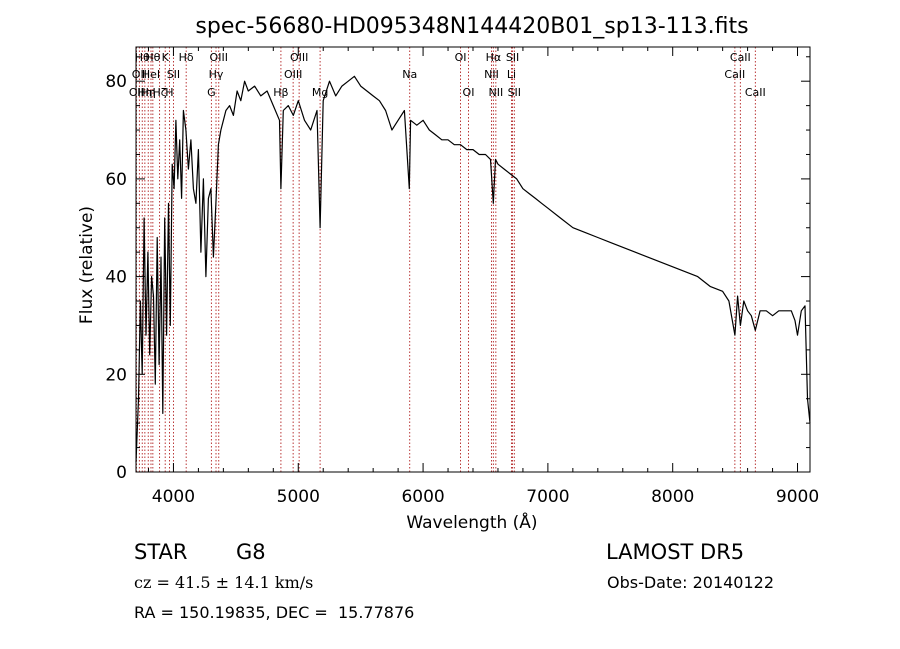 This screenshot has width=900, height=649. I want to click on y-tick-label-3: 60, so click(116, 180).